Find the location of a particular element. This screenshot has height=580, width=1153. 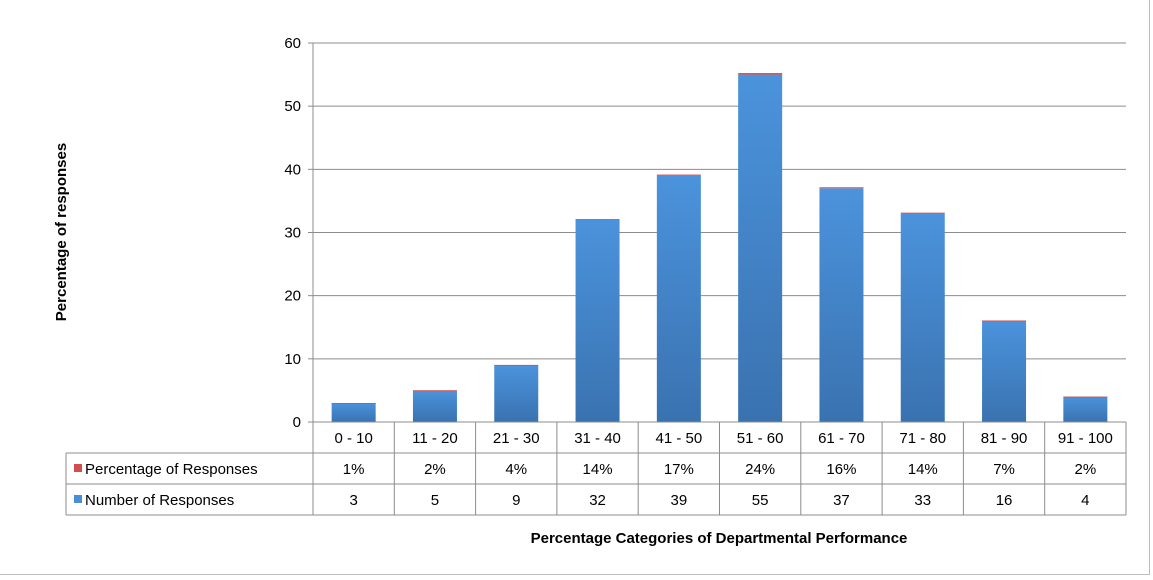

data-label: 4% is located at coordinates (516, 469).